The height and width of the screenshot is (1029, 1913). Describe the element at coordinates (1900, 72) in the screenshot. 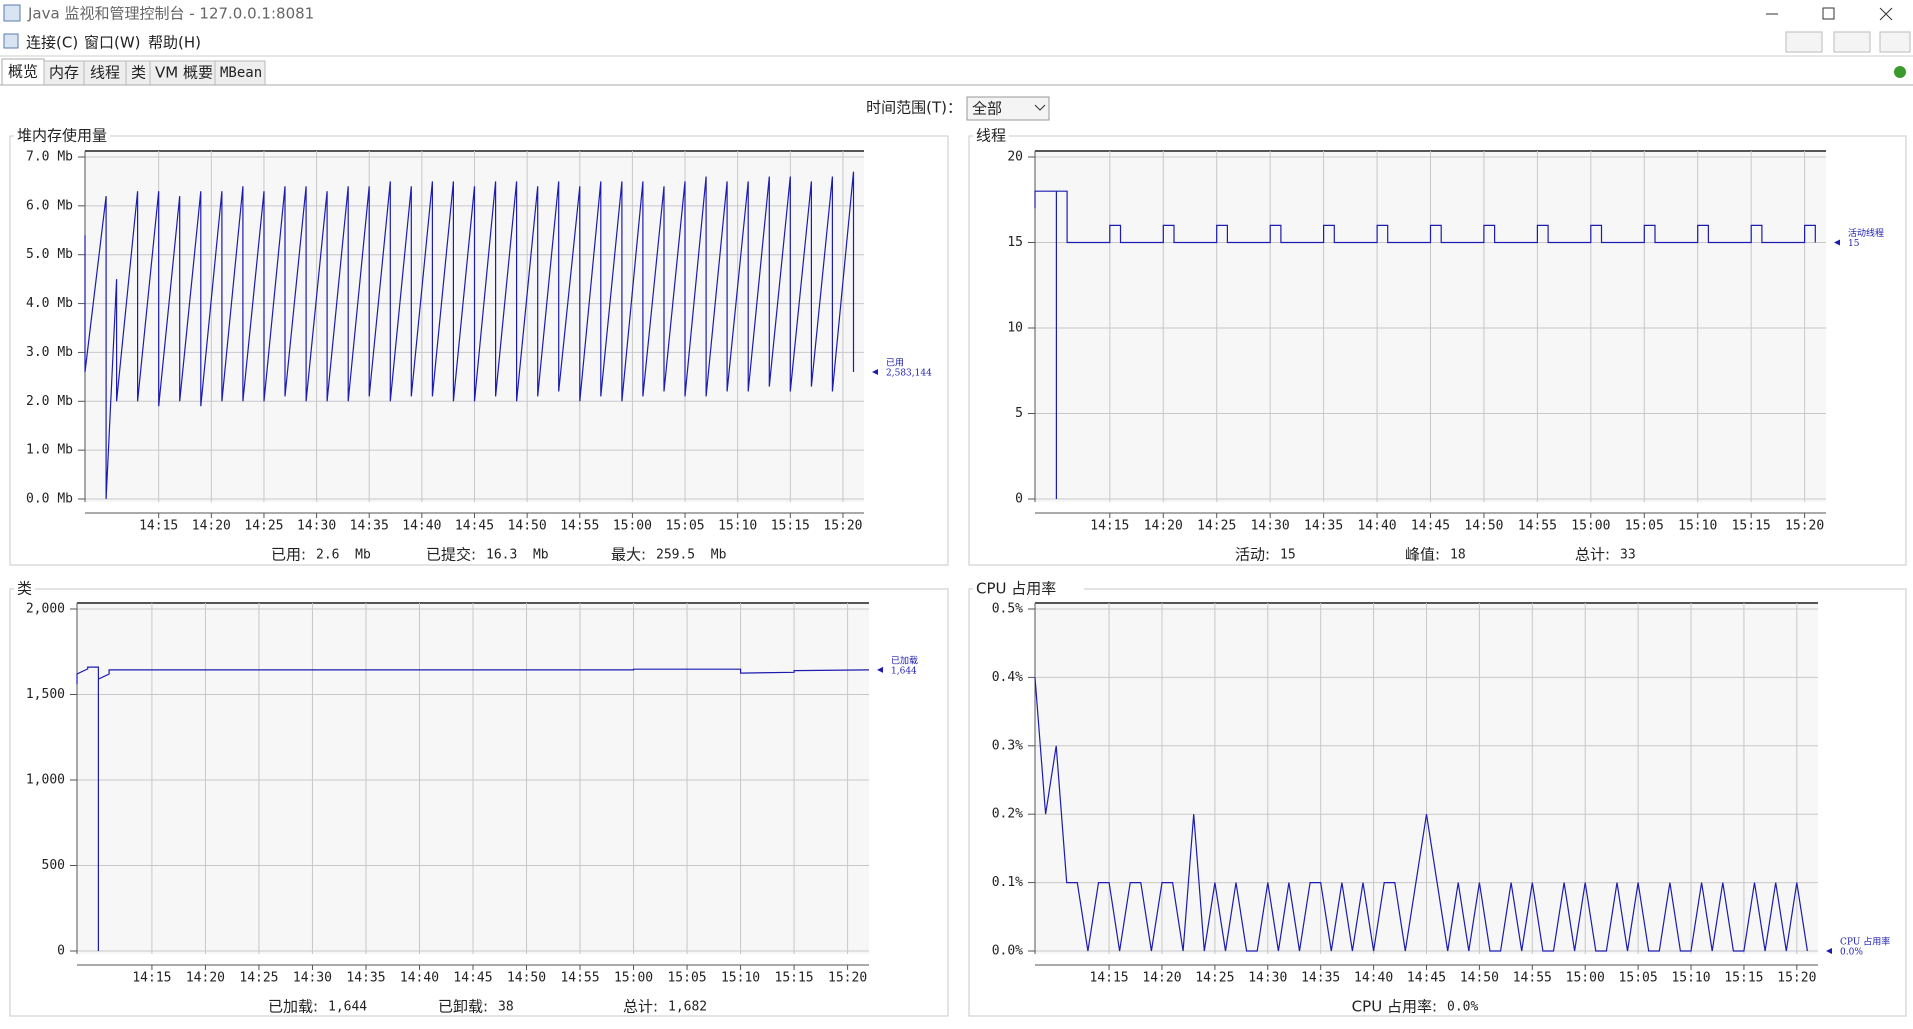

I see `connection-icon` at that location.